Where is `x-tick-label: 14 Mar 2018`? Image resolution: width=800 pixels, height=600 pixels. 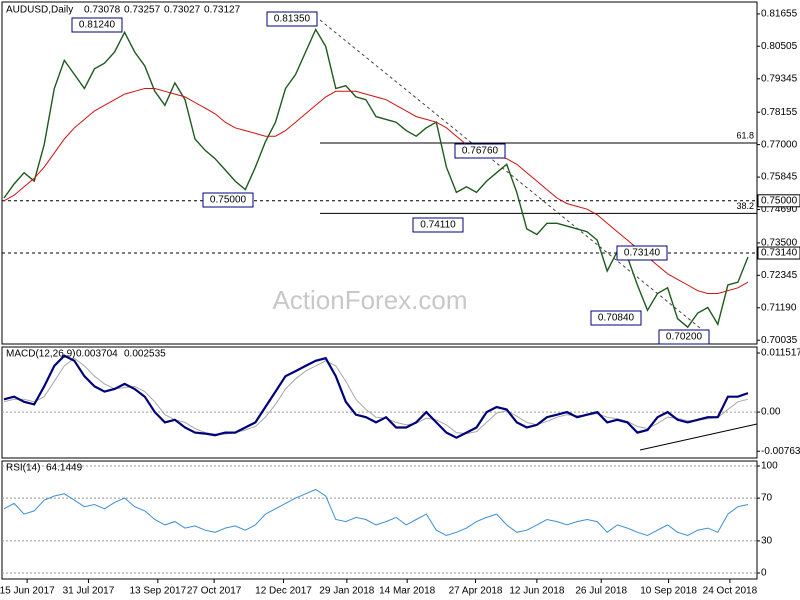 x-tick-label: 14 Mar 2018 is located at coordinates (407, 591).